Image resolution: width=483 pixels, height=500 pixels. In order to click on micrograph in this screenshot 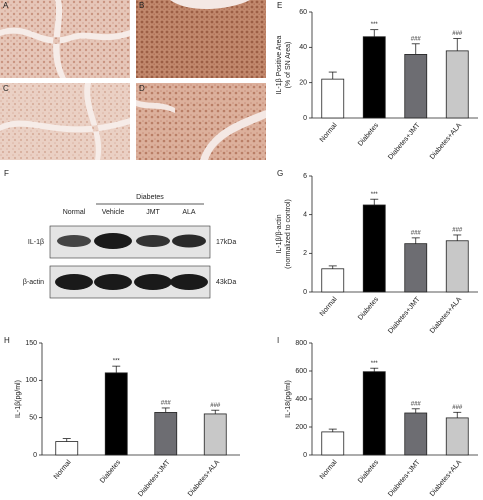, I will do `click(201, 39)`.